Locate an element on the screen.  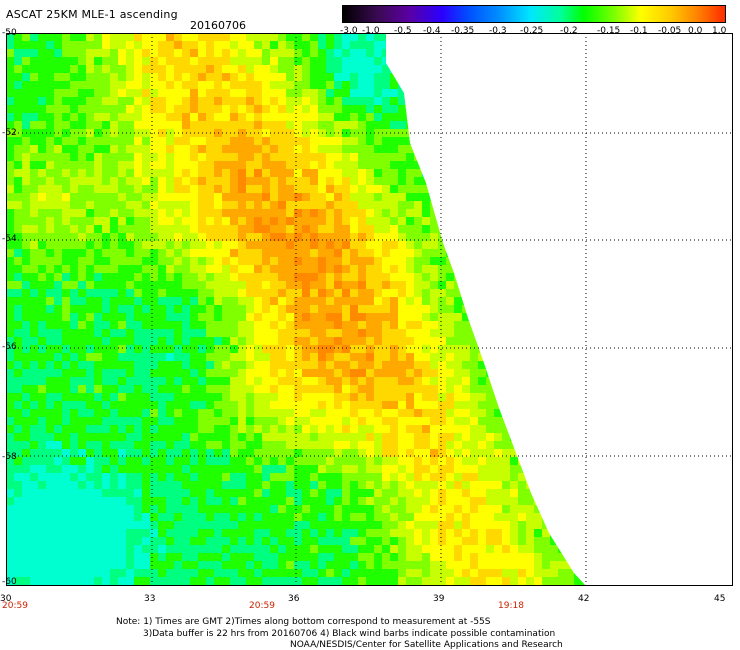
product-title: ASCAT 25KM MLE-1 ascending is located at coordinates (92, 14).